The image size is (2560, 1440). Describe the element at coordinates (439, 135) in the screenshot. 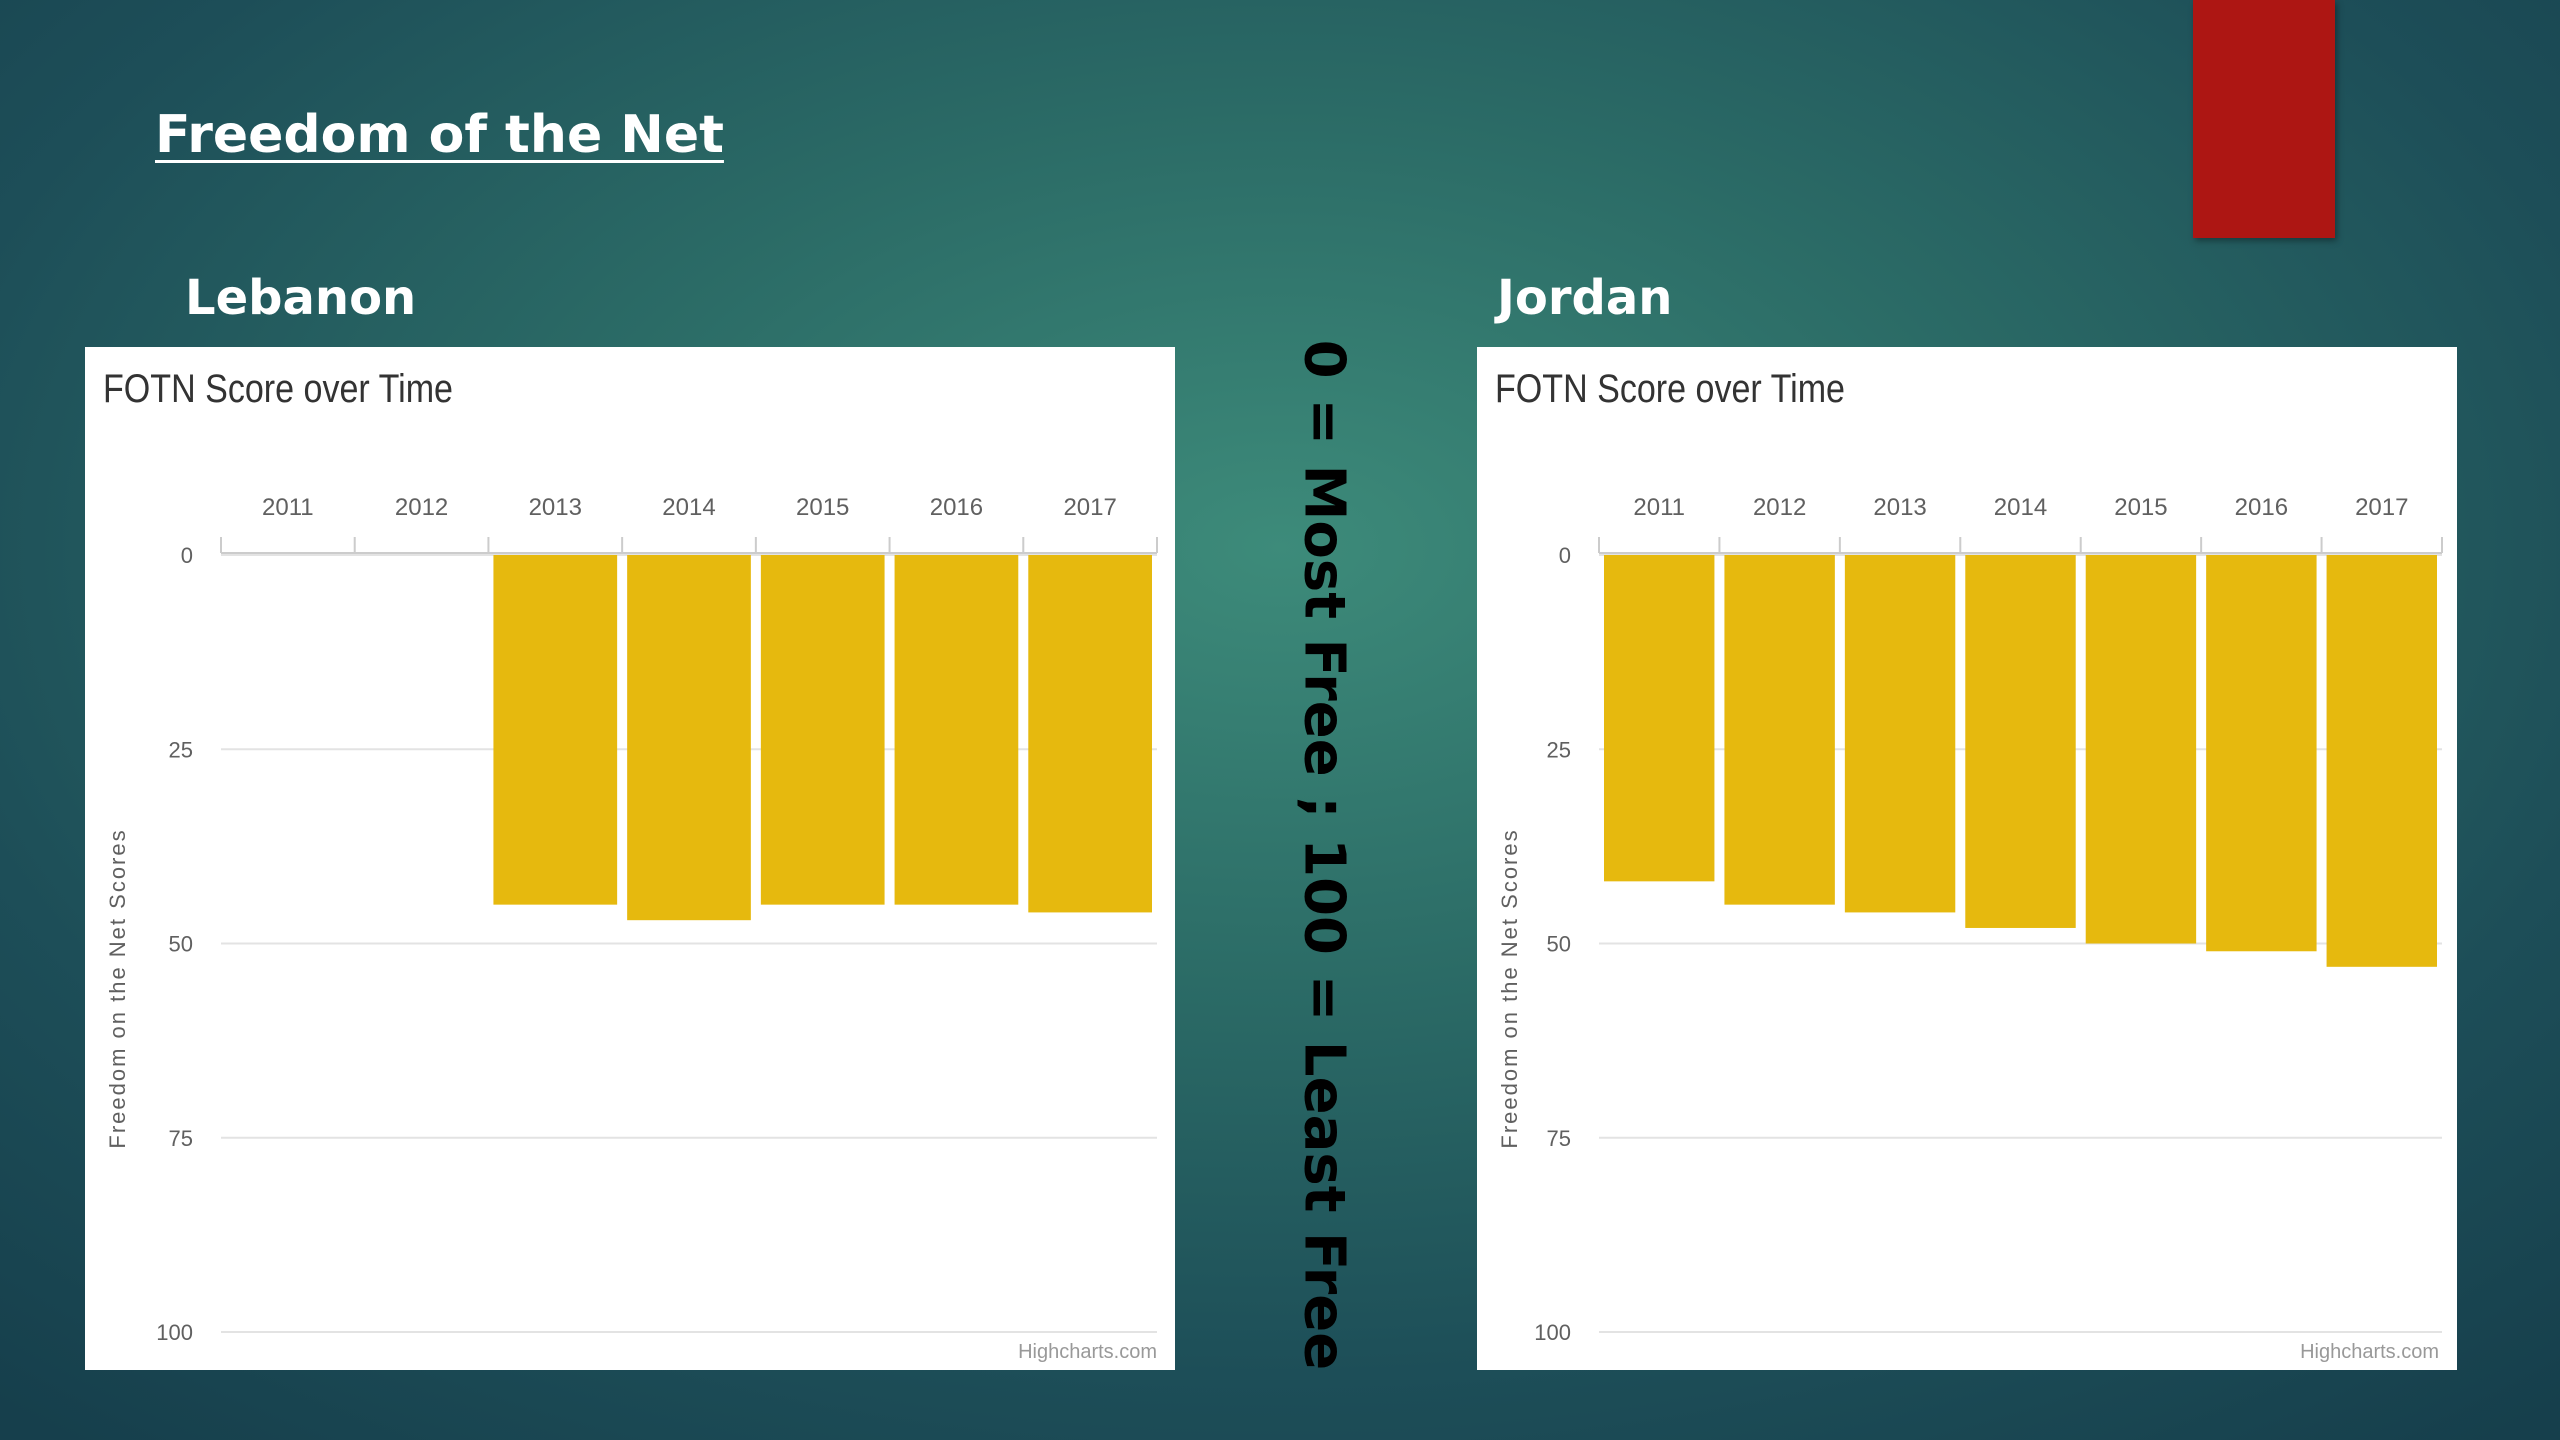

I see `slide-title: Freedom of the Net` at that location.